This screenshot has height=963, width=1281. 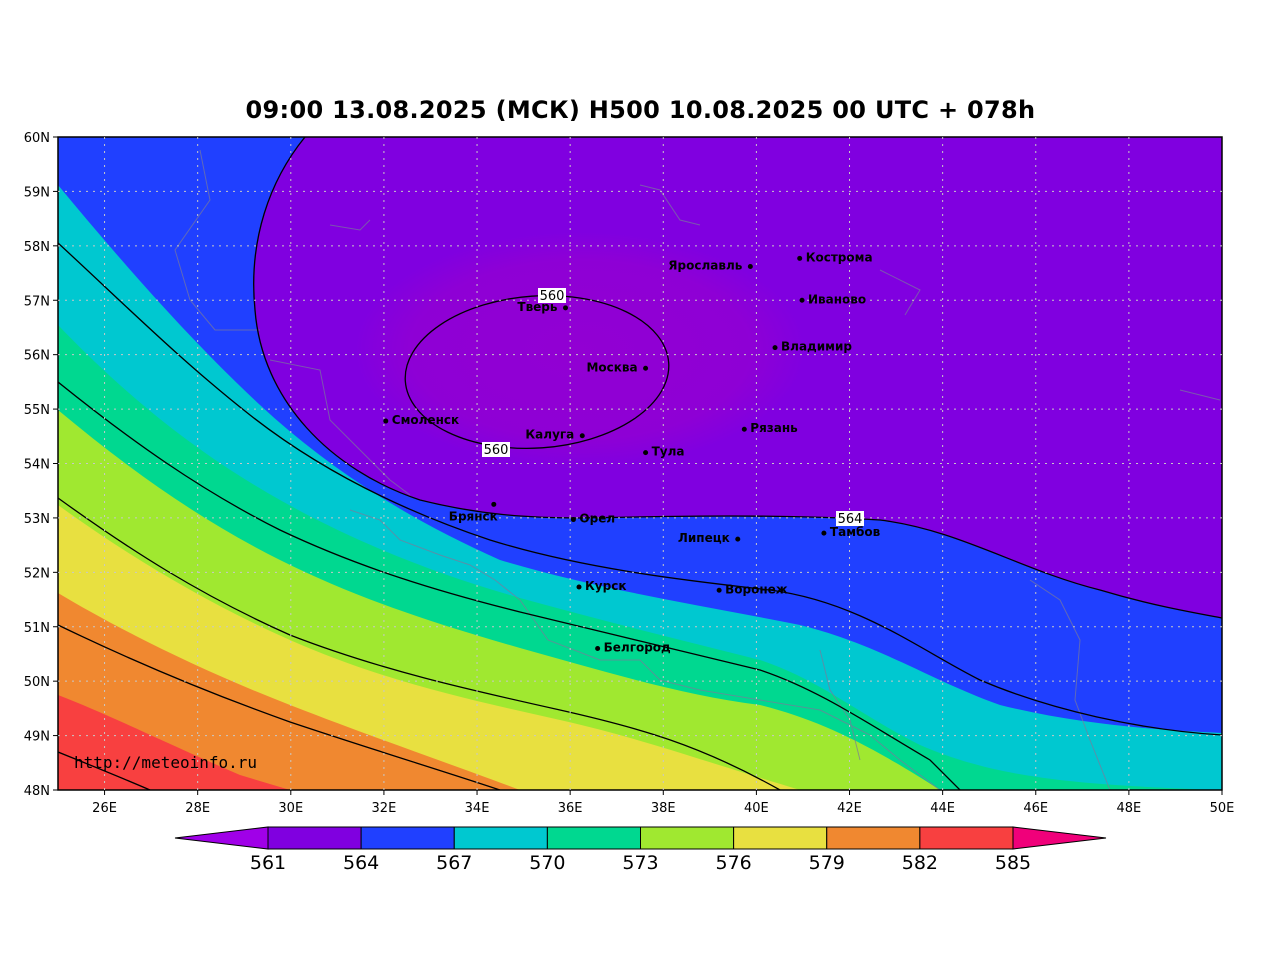 I want to click on city-label: Брянск, so click(x=473, y=516).